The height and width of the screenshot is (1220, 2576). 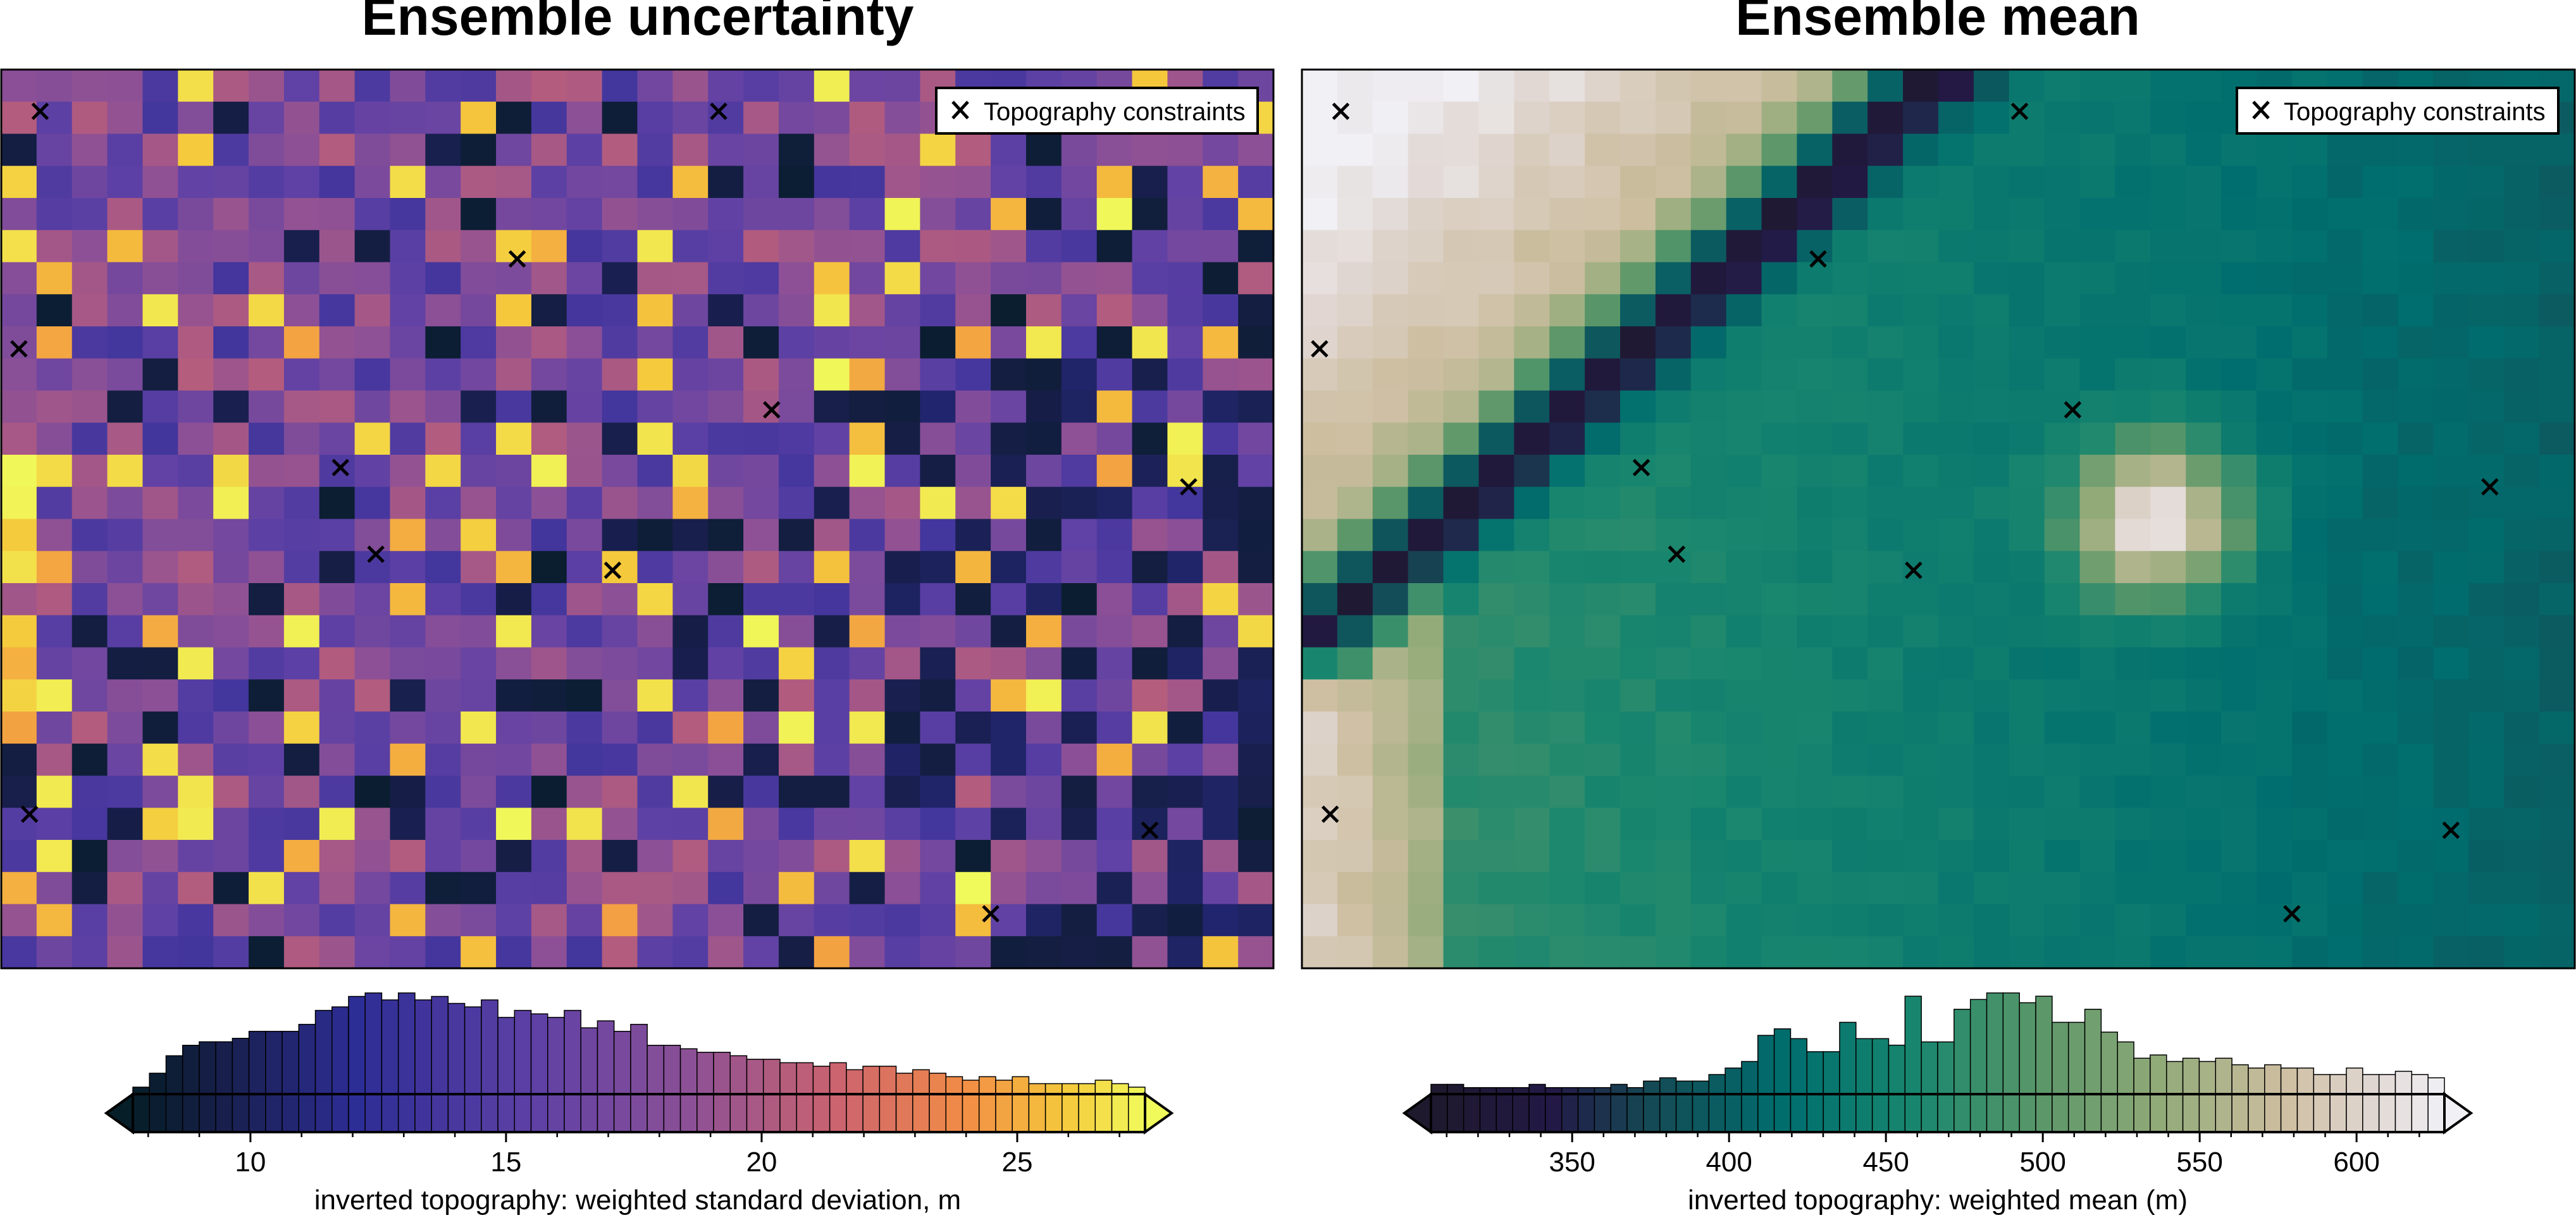 I want to click on colorbar-extend-high, so click(x=1159, y=1113).